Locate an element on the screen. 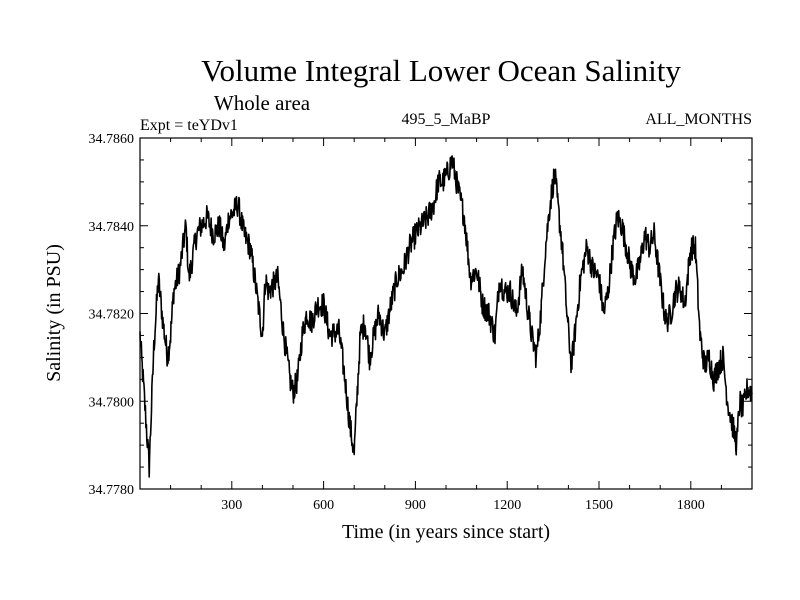 This screenshot has height=600, width=800. x-axis-label: Time (in years since start) is located at coordinates (446, 532).